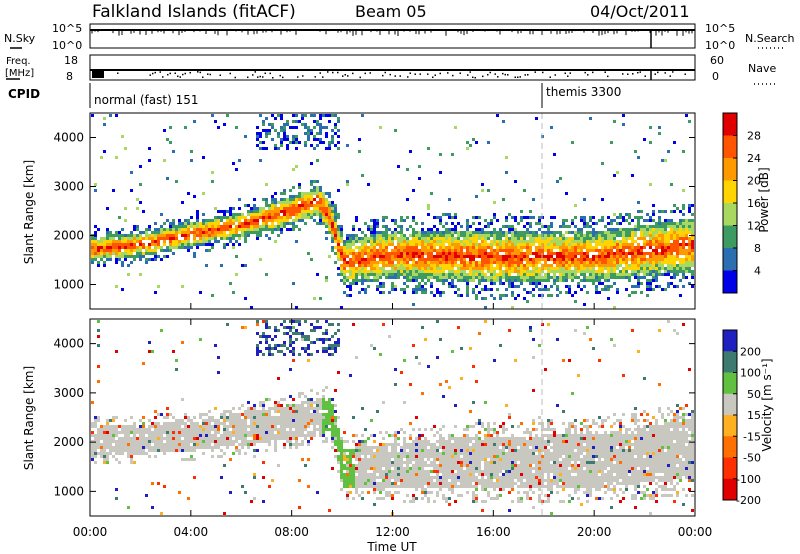 This screenshot has height=554, width=800. I want to click on nsky-tick-bottom: 10^0, so click(67, 45).